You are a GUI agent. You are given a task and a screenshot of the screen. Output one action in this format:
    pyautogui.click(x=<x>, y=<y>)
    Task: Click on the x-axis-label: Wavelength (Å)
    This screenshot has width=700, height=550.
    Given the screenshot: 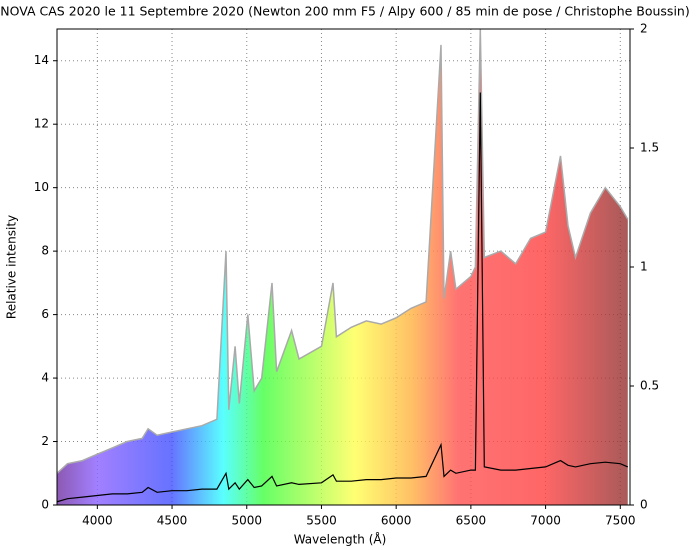 What is the action you would take?
    pyautogui.click(x=340, y=539)
    